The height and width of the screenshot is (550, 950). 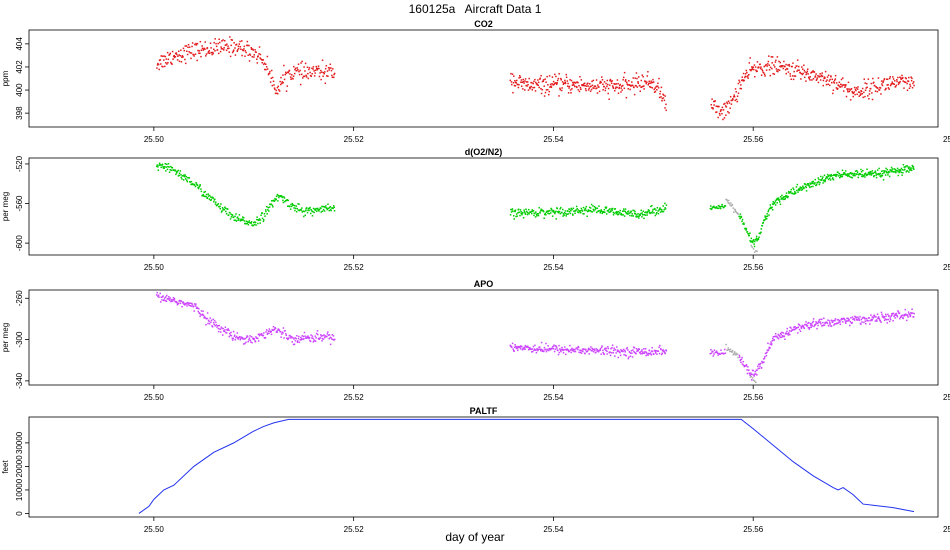 I want to click on x-tick-label: 25.54, so click(x=553, y=139).